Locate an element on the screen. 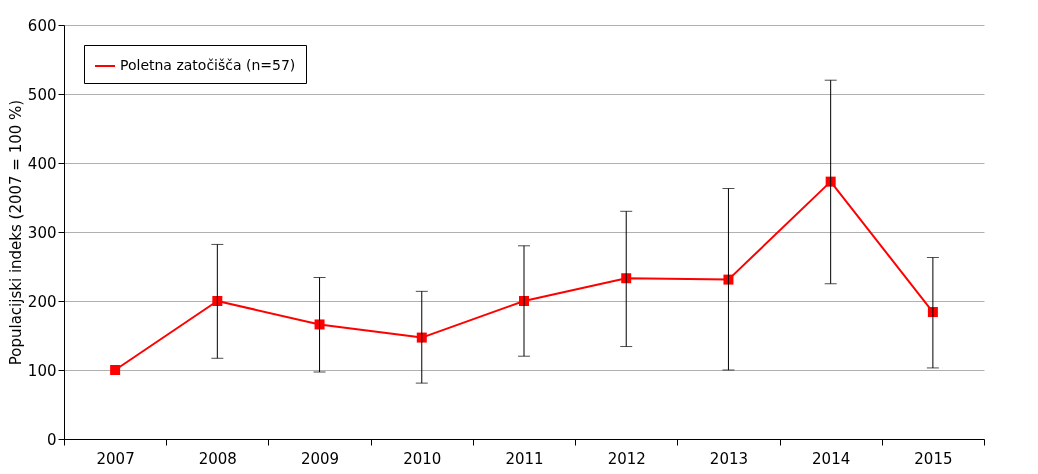 The height and width of the screenshot is (474, 1038). x-tick-label: 2010 is located at coordinates (422, 458).